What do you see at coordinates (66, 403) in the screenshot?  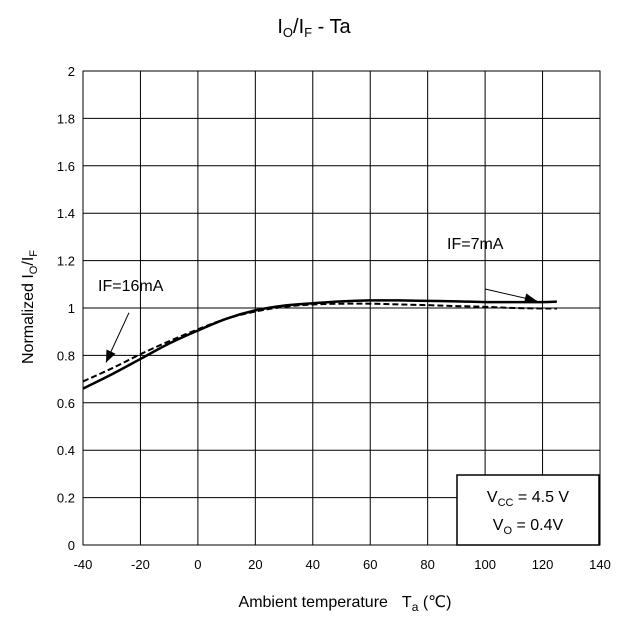 I see `y-tick-label-3: 0.6` at bounding box center [66, 403].